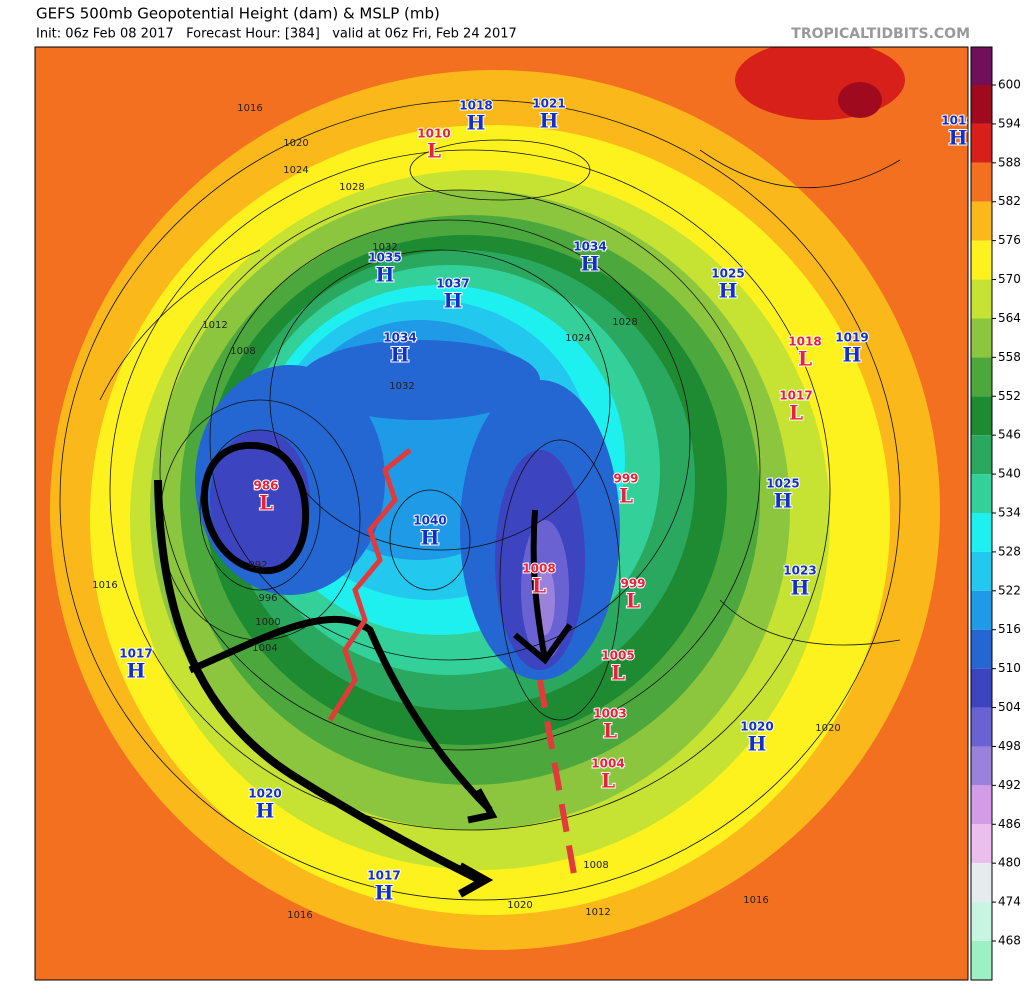 Image resolution: width=1024 pixels, height=1004 pixels. I want to click on colorbar-label: 594, so click(1009, 123).